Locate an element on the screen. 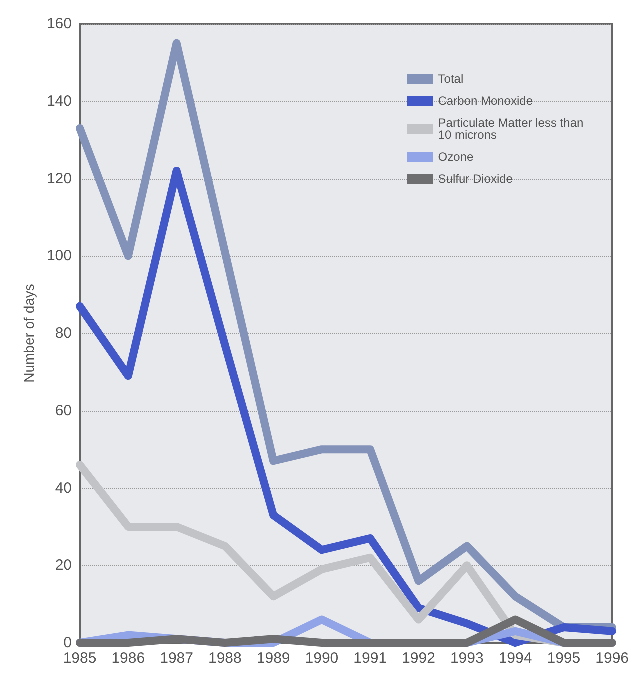 The height and width of the screenshot is (687, 640). y-tick-label: 60 is located at coordinates (63, 411).